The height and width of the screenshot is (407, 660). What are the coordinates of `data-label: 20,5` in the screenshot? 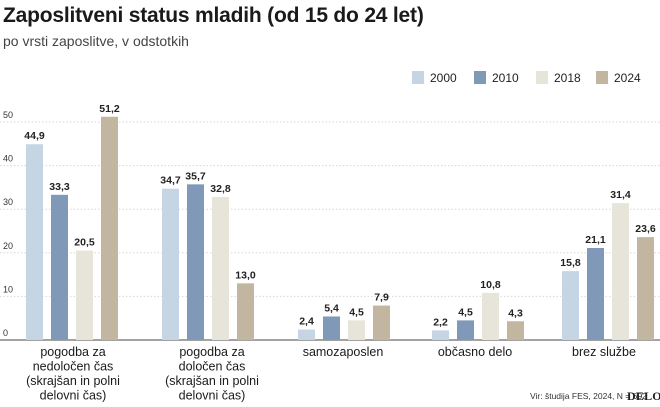 It's located at (84, 243).